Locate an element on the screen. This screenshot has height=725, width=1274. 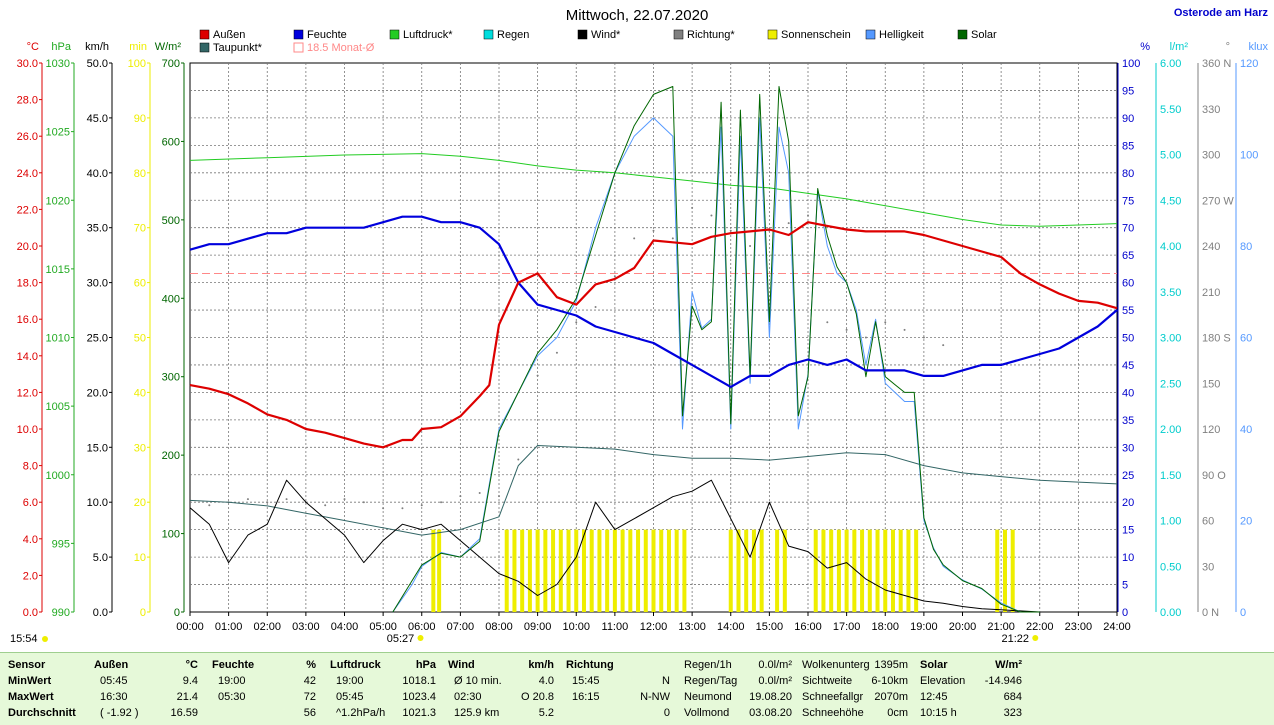
footer-feuchte-time-0: 19:00 is located at coordinates (232, 681).